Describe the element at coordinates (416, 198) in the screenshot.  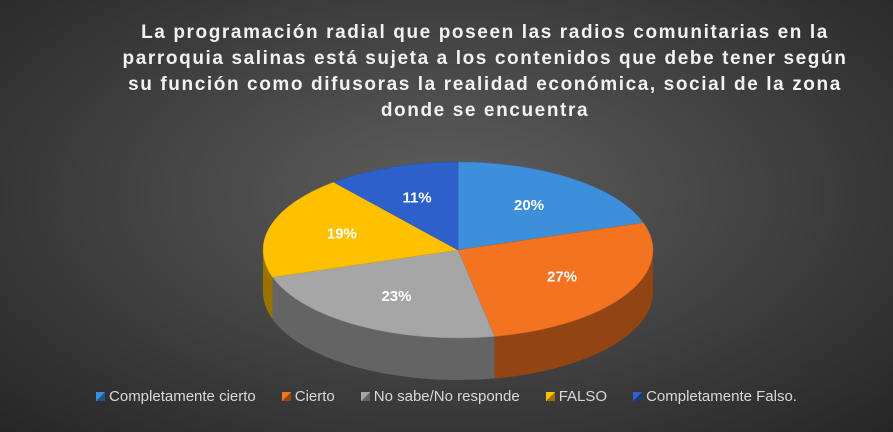
I see `data-label: 11%` at that location.